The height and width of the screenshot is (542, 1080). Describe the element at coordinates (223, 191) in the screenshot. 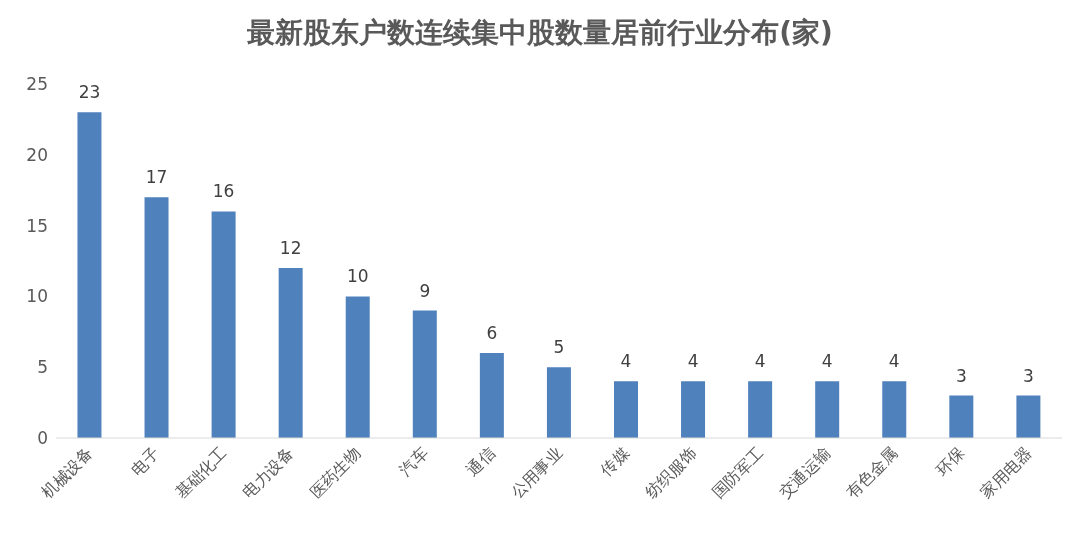

I see `data-label: 16` at that location.